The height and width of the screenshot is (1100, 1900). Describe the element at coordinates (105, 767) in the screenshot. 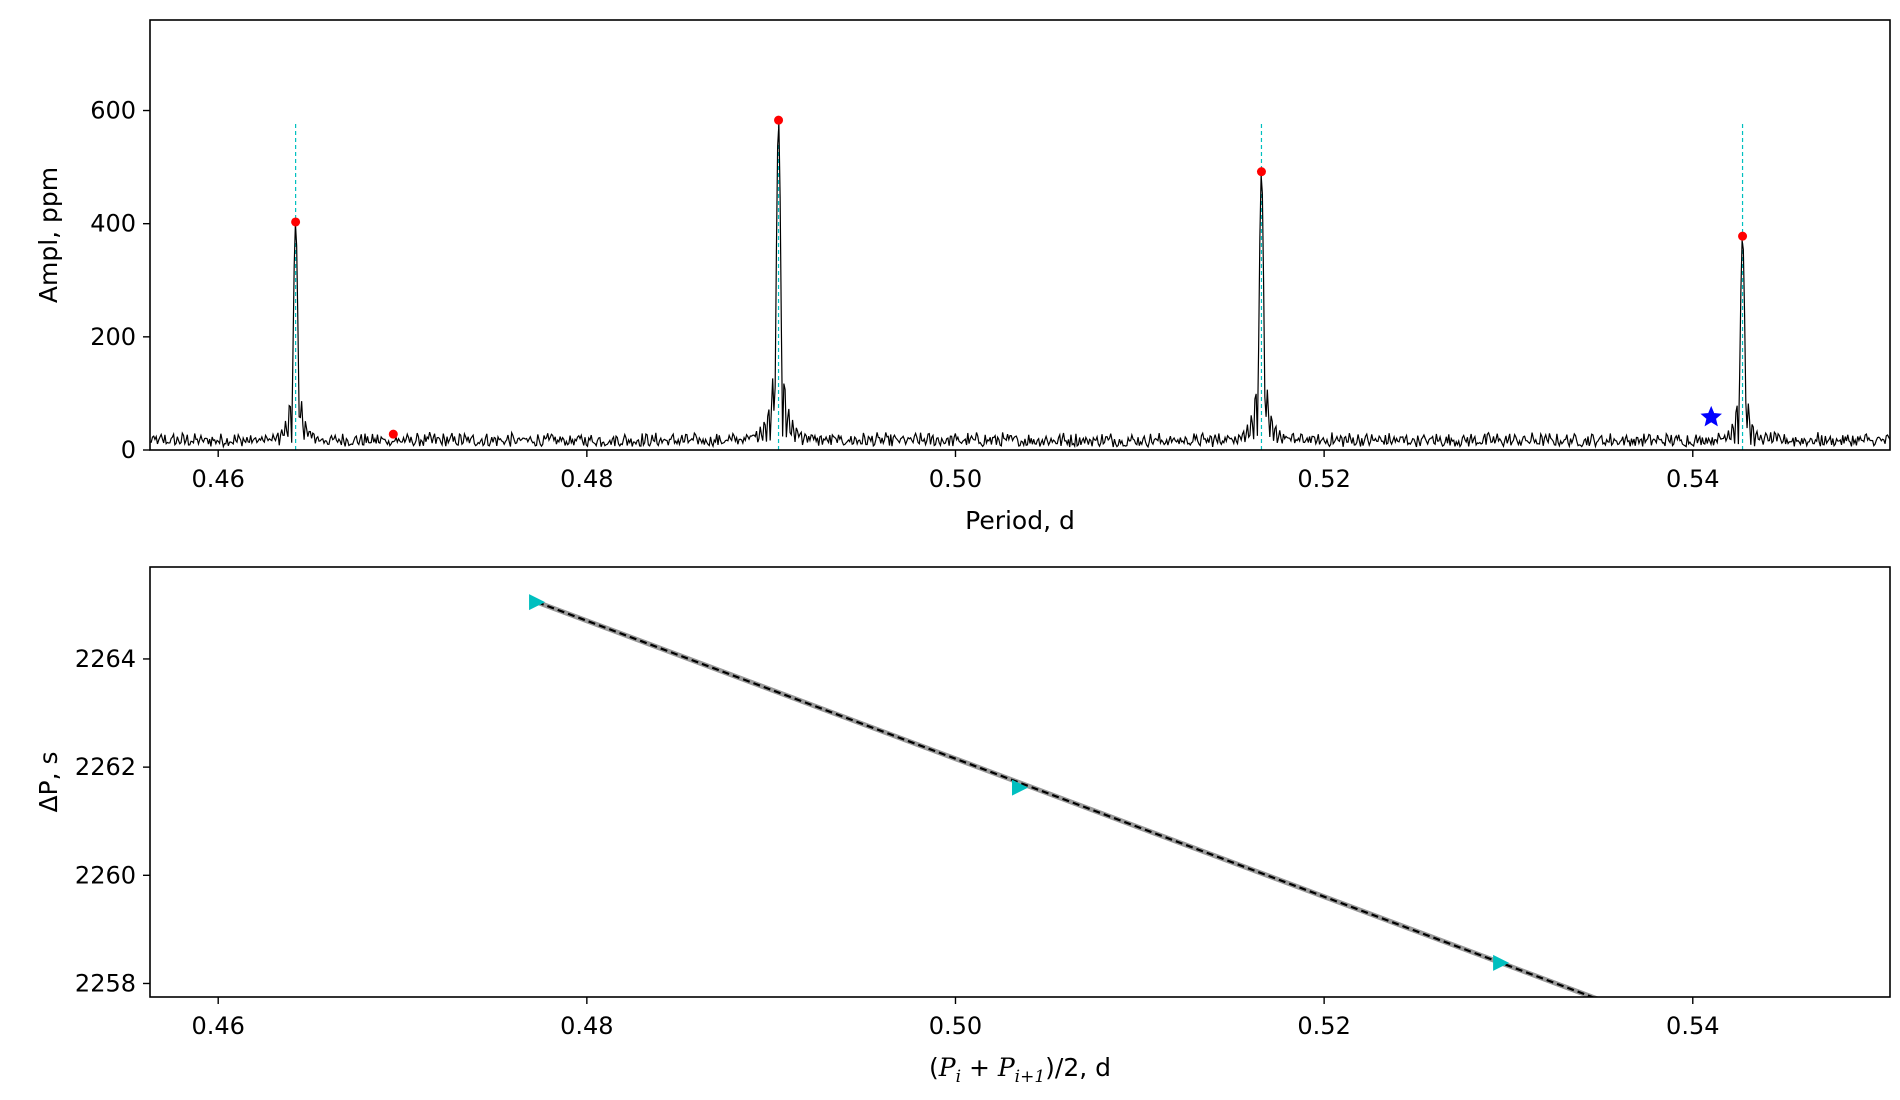

I see `y-tick-label: 2262` at that location.